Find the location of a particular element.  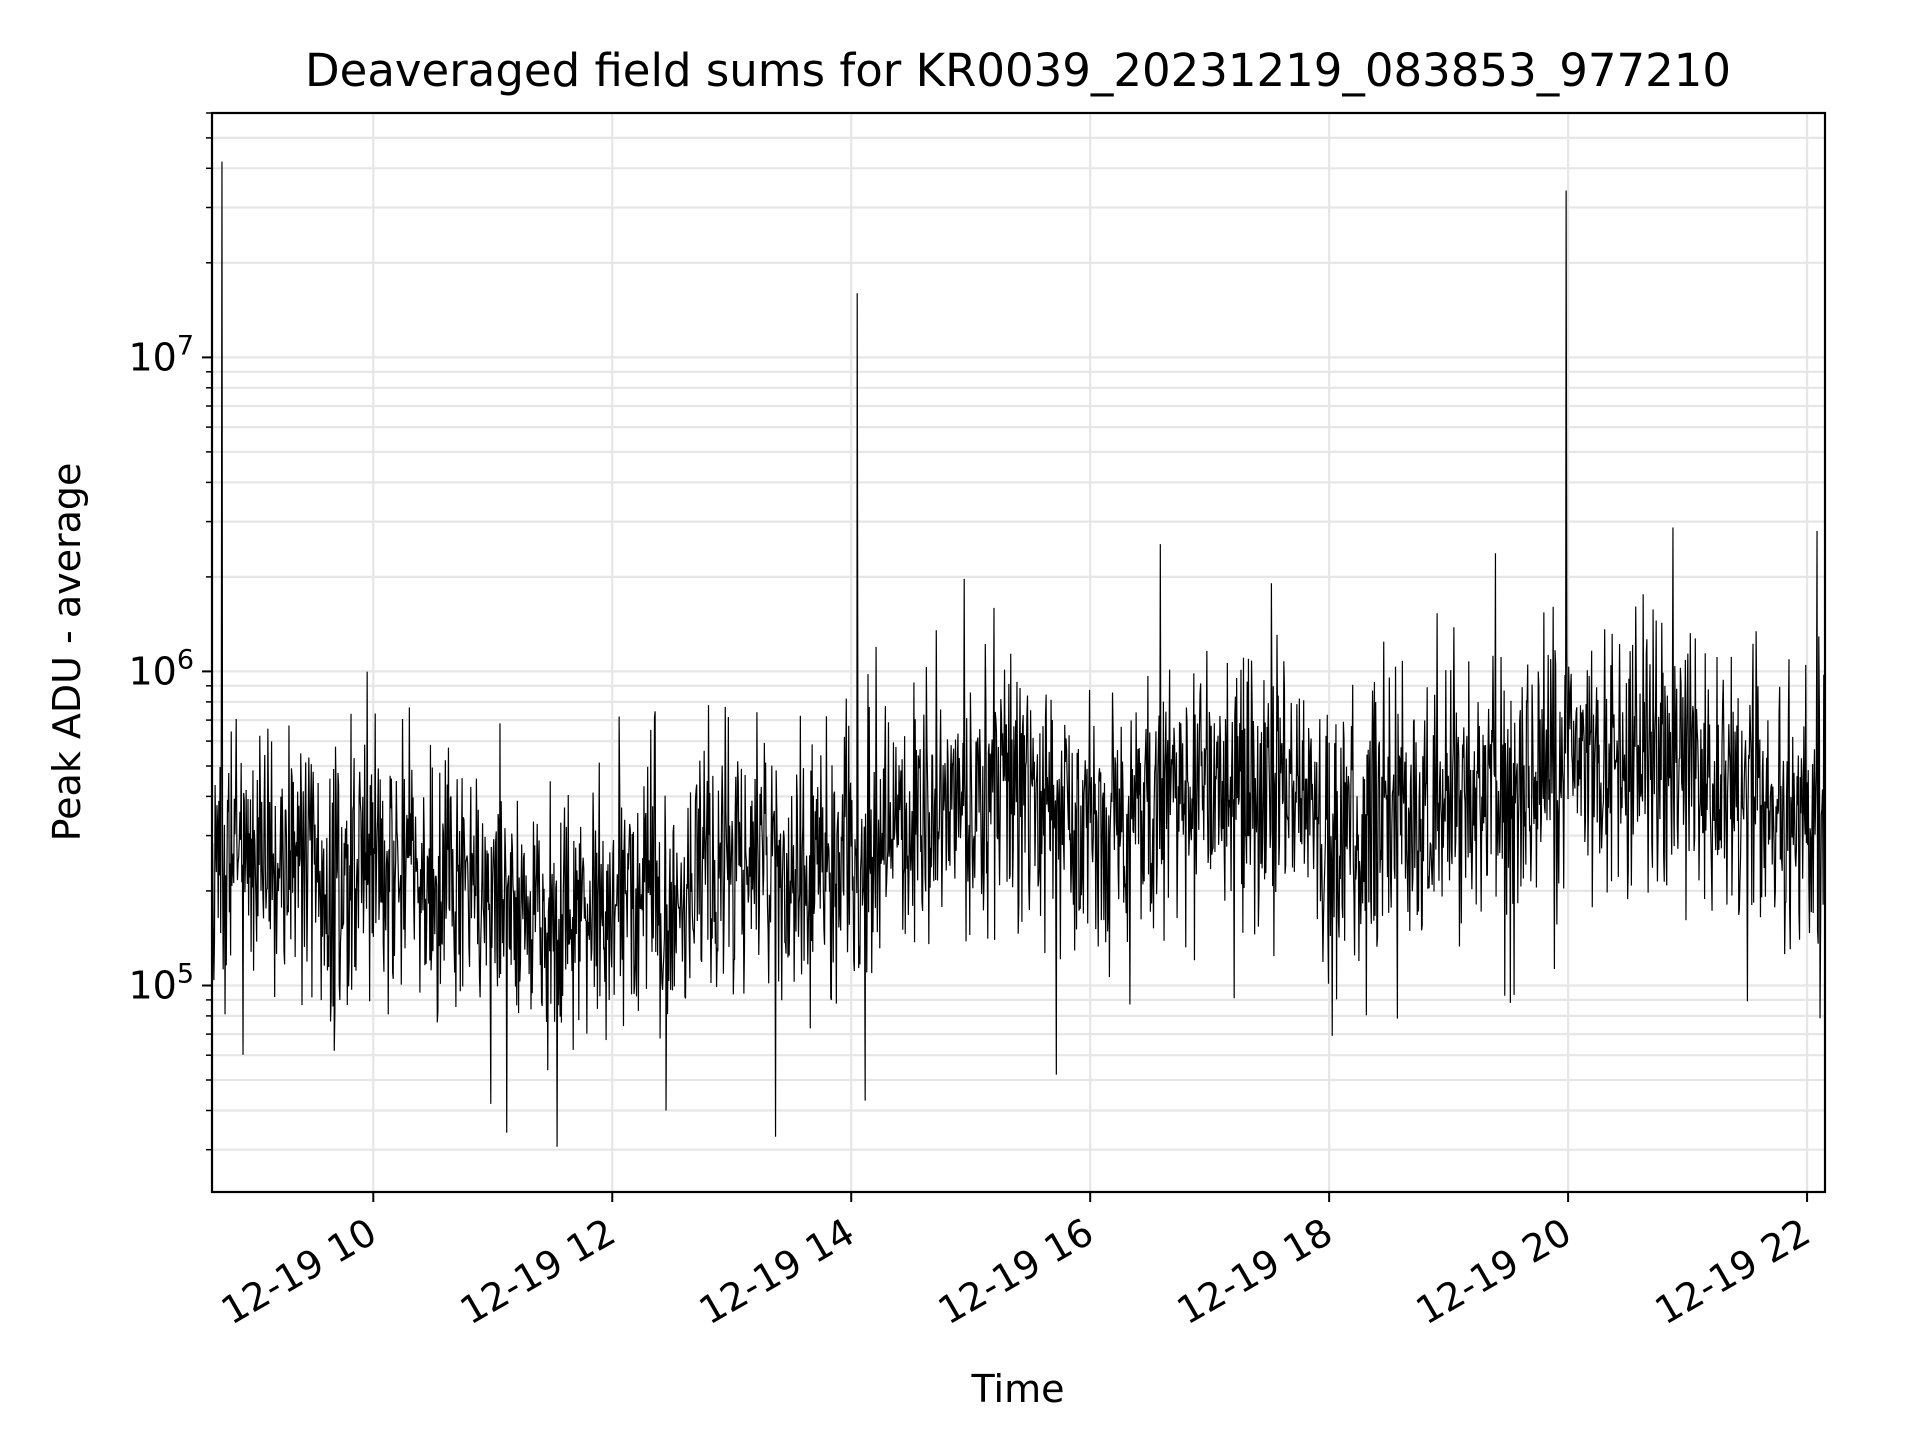

y-tick-label: 105 is located at coordinates (161, 983).